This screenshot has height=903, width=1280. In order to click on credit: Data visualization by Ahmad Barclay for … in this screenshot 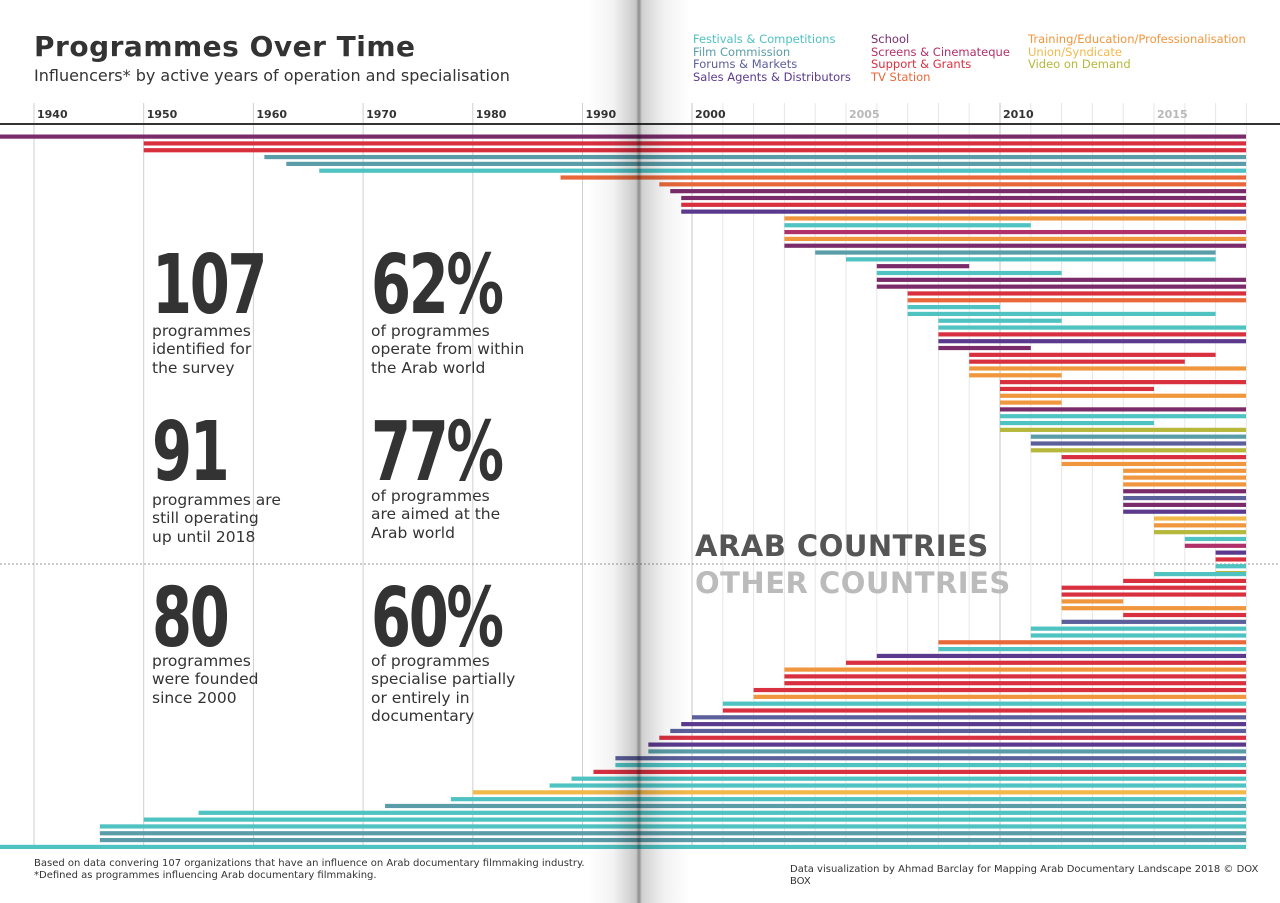, I will do `click(1024, 875)`.